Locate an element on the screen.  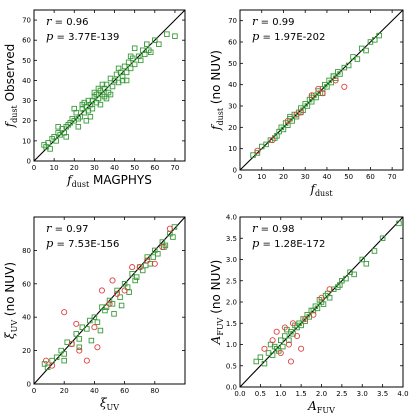
y-axis-label: fdust (no NUV) is located at coordinates (217, 90).